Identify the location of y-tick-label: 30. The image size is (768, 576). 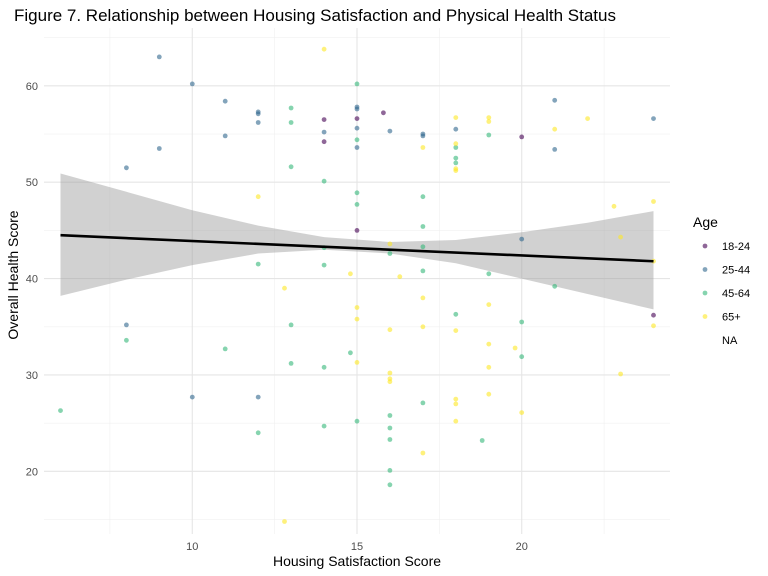
(32, 376).